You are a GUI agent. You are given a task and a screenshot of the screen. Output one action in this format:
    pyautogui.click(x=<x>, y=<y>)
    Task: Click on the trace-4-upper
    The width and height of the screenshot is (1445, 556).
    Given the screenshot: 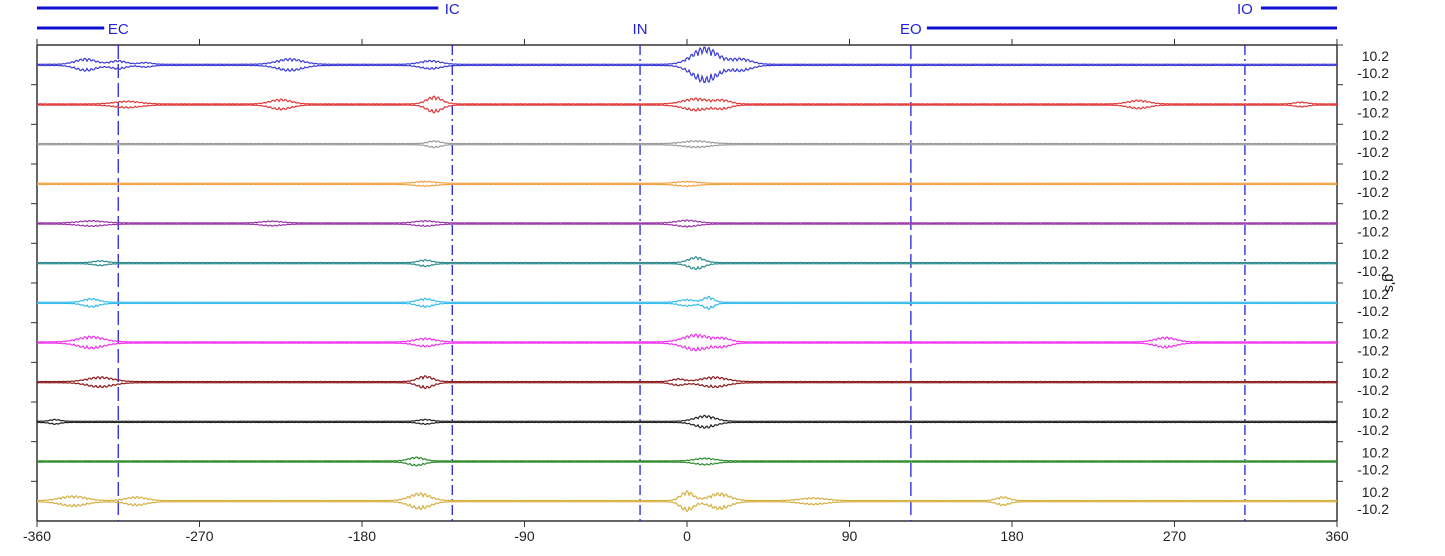 What is the action you would take?
    pyautogui.click(x=687, y=182)
    